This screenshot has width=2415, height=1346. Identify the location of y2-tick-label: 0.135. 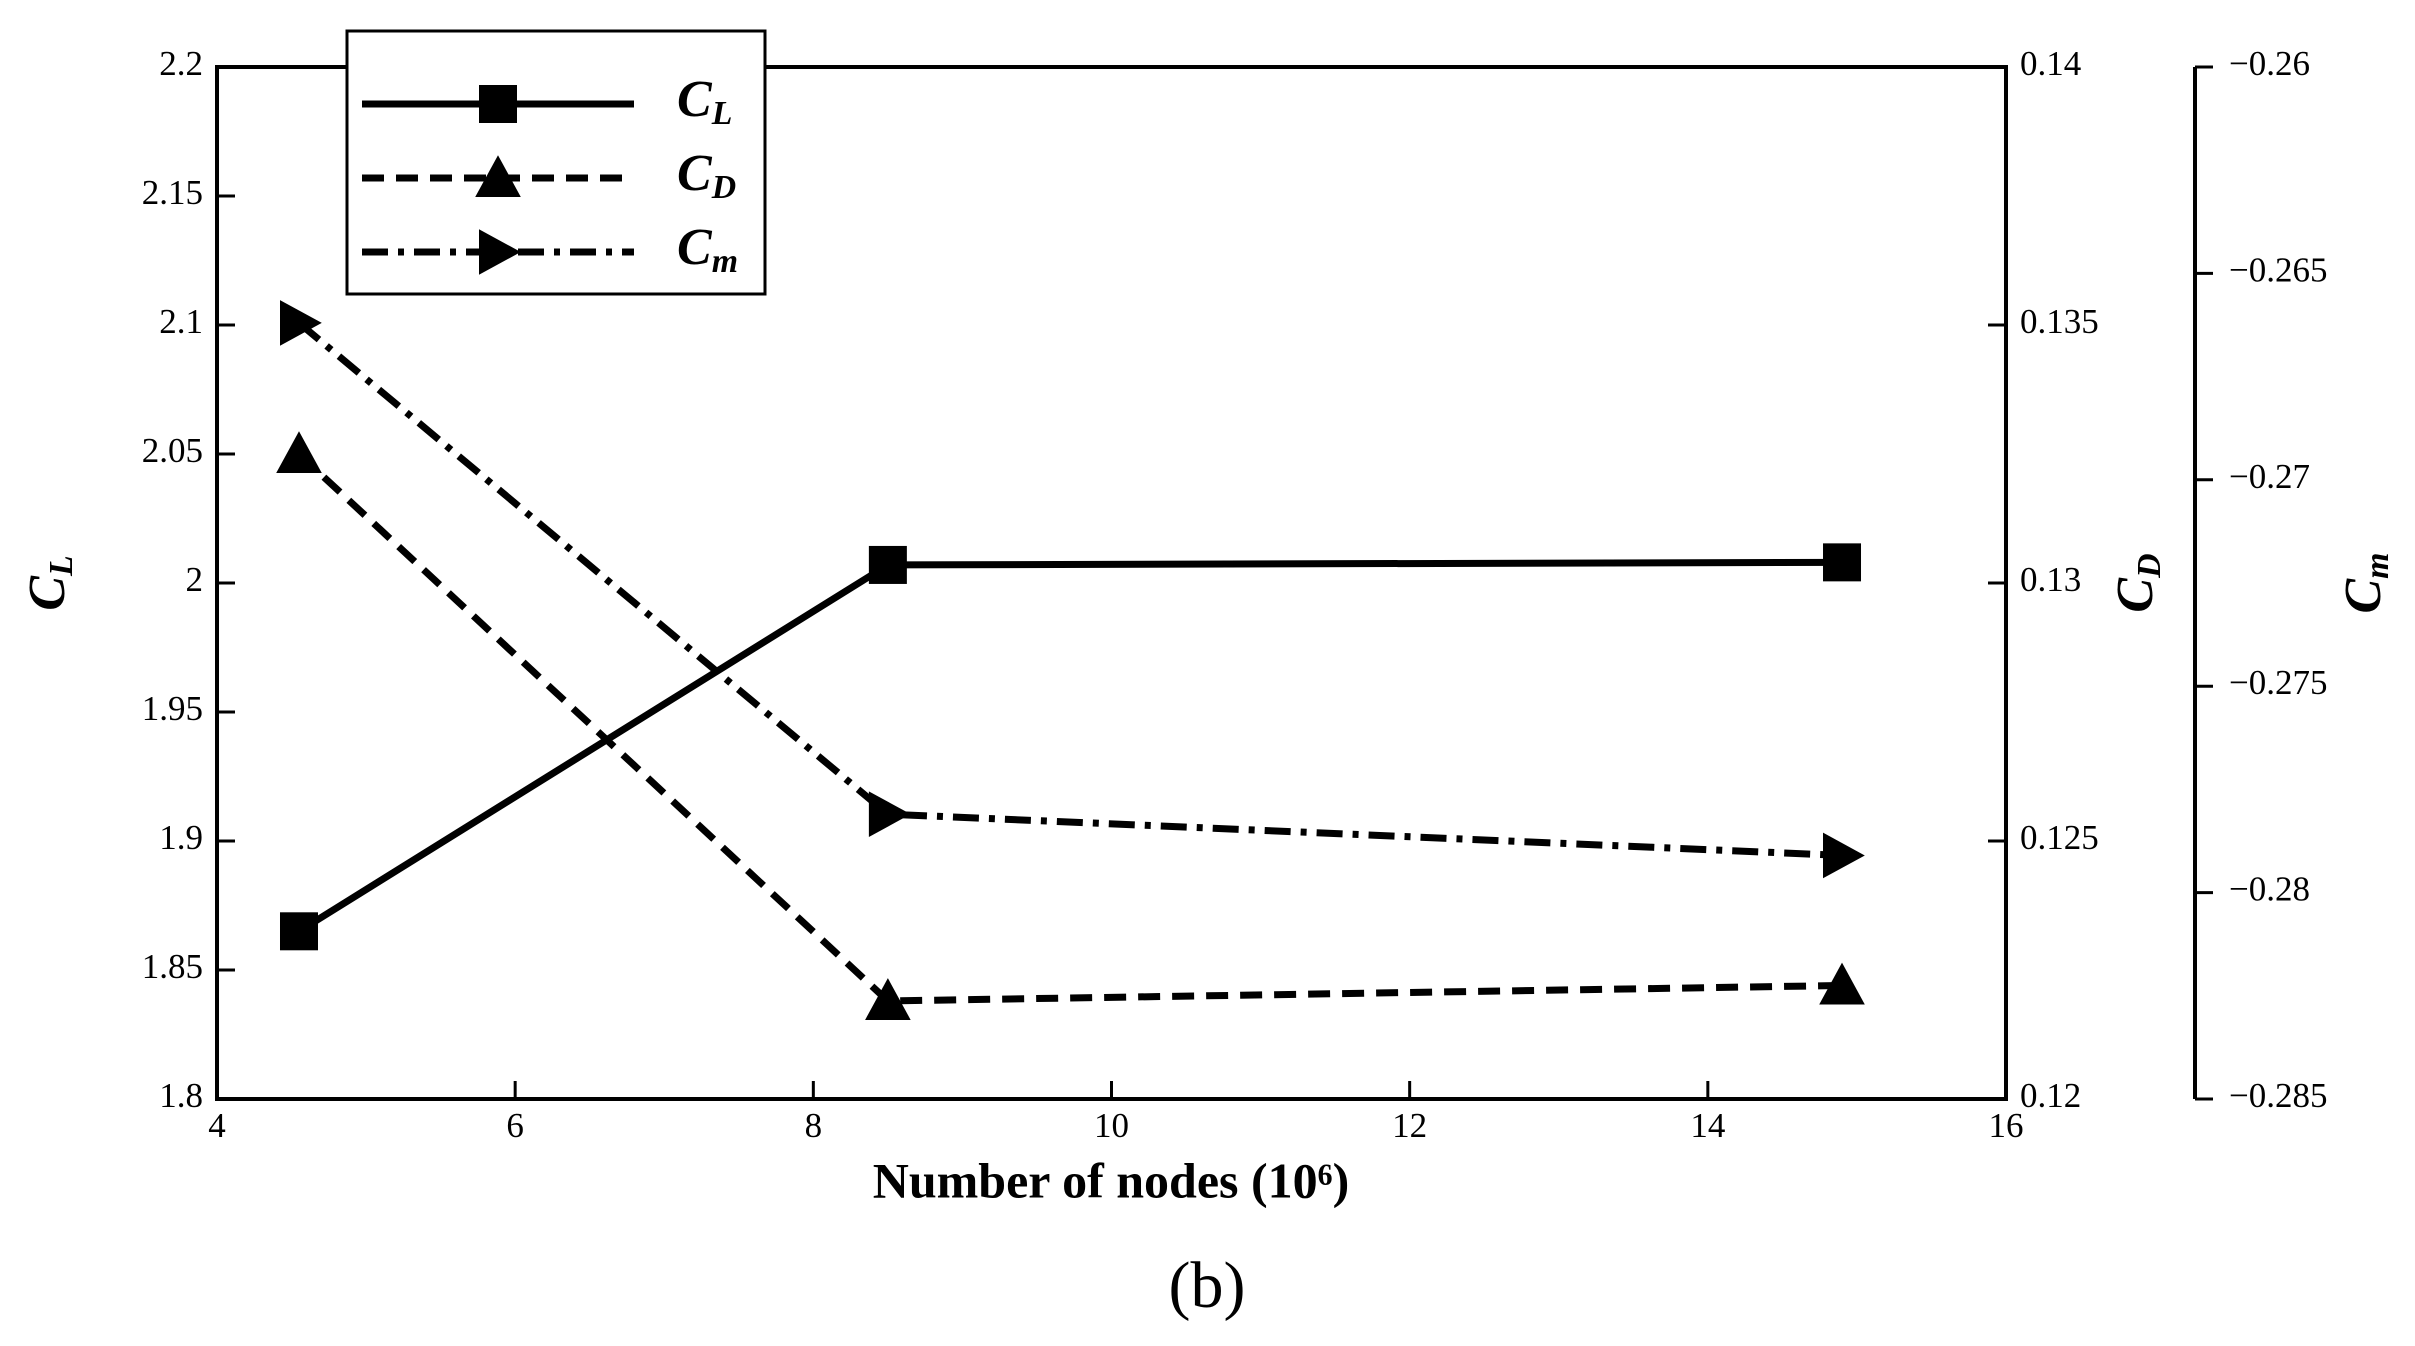
(2059, 321).